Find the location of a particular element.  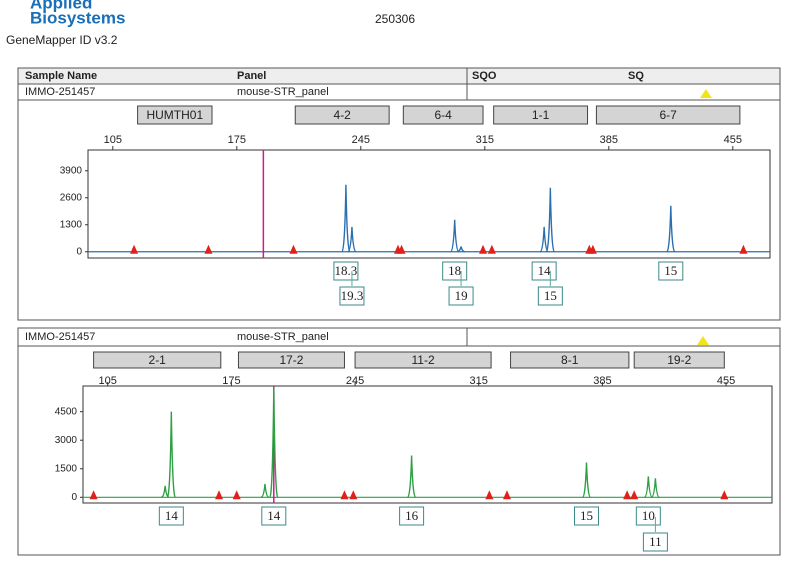

y-tick-label: 1500 is located at coordinates (66, 468).